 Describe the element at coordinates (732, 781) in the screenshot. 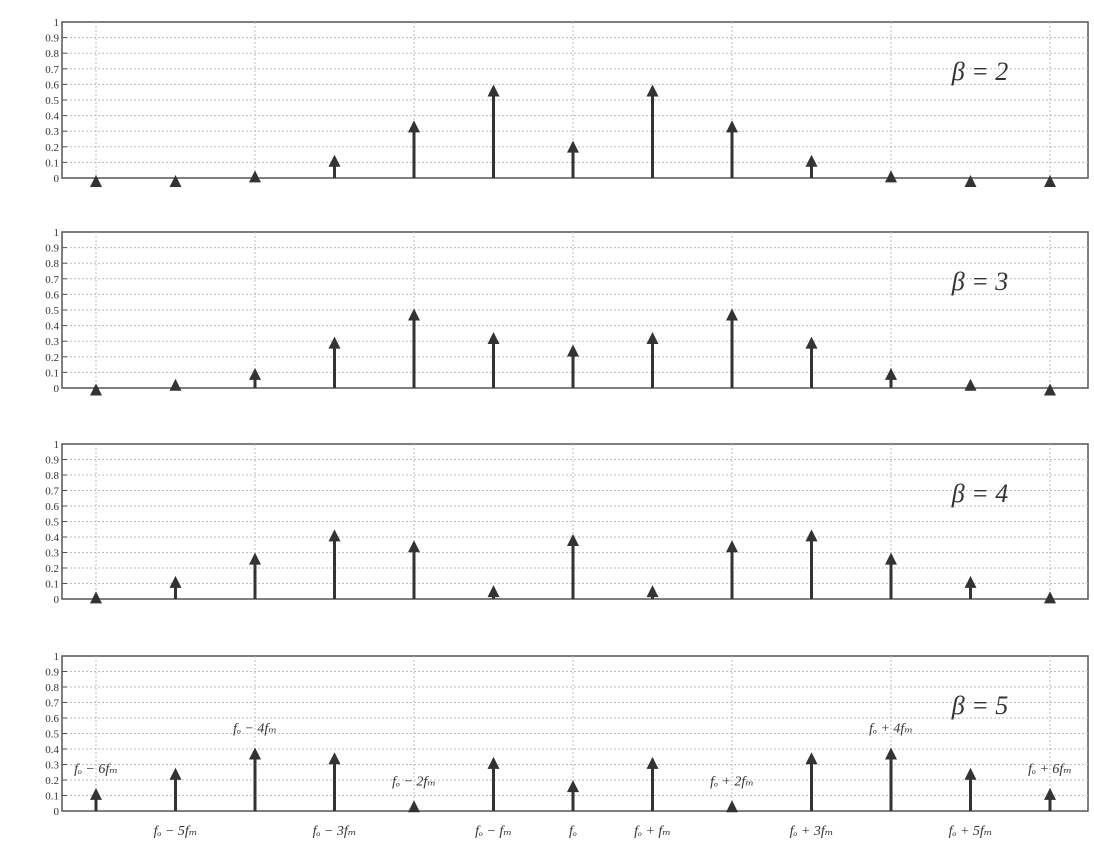

I see `stem-annotation: fₒ + 2fₘ` at that location.